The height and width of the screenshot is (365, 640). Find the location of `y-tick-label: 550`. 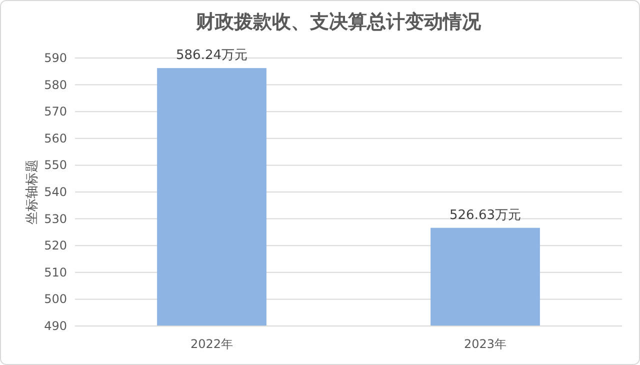

y-tick-label: 550 is located at coordinates (55, 165).